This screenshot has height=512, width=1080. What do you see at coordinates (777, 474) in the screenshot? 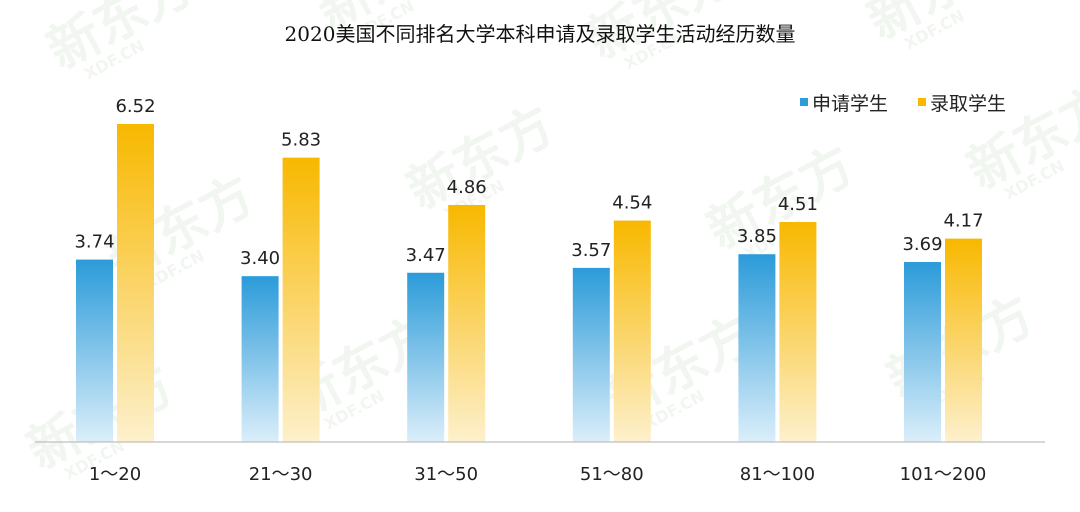
I see `x-tick-label-4: 81～100` at bounding box center [777, 474].